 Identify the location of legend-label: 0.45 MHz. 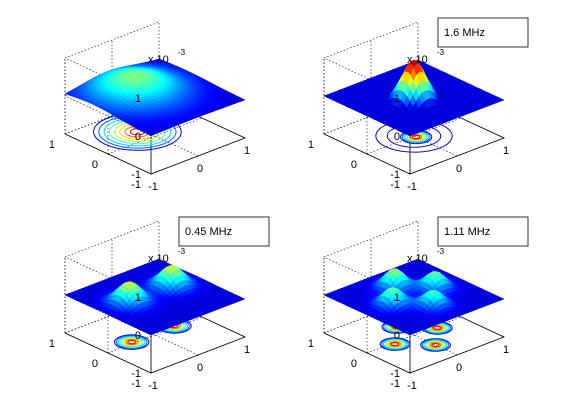
(208, 232).